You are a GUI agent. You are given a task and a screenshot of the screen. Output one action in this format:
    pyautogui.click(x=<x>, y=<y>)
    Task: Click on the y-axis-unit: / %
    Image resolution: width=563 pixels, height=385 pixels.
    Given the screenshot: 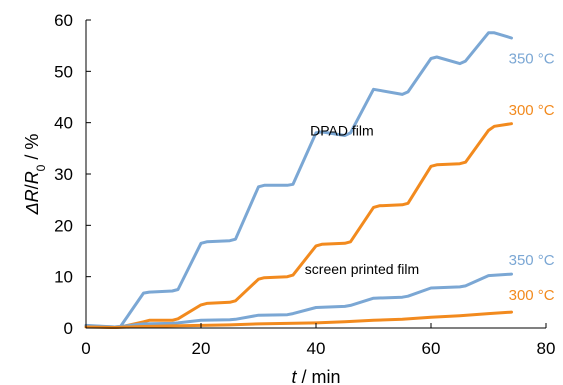 What is the action you would take?
    pyautogui.click(x=32, y=149)
    